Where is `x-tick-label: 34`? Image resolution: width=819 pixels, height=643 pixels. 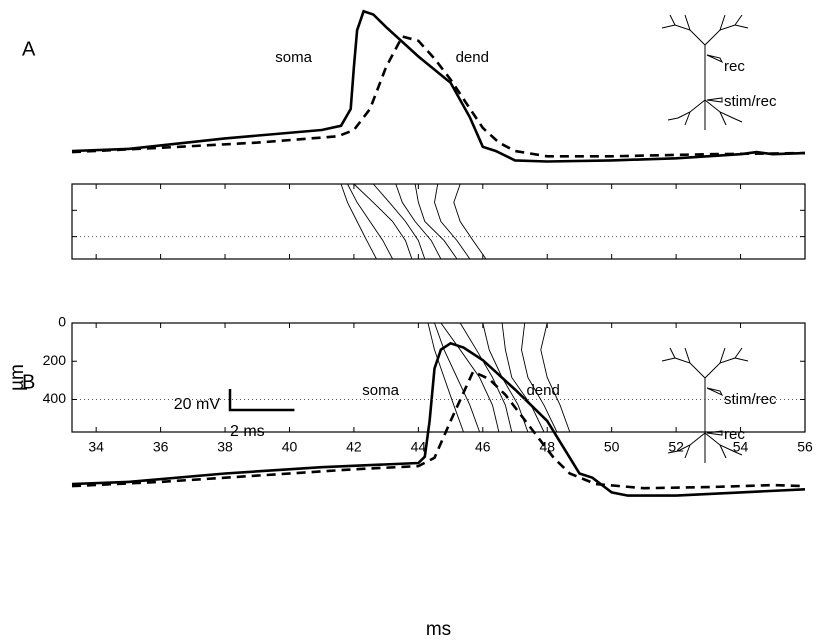 x-tick-label: 34 is located at coordinates (96, 447).